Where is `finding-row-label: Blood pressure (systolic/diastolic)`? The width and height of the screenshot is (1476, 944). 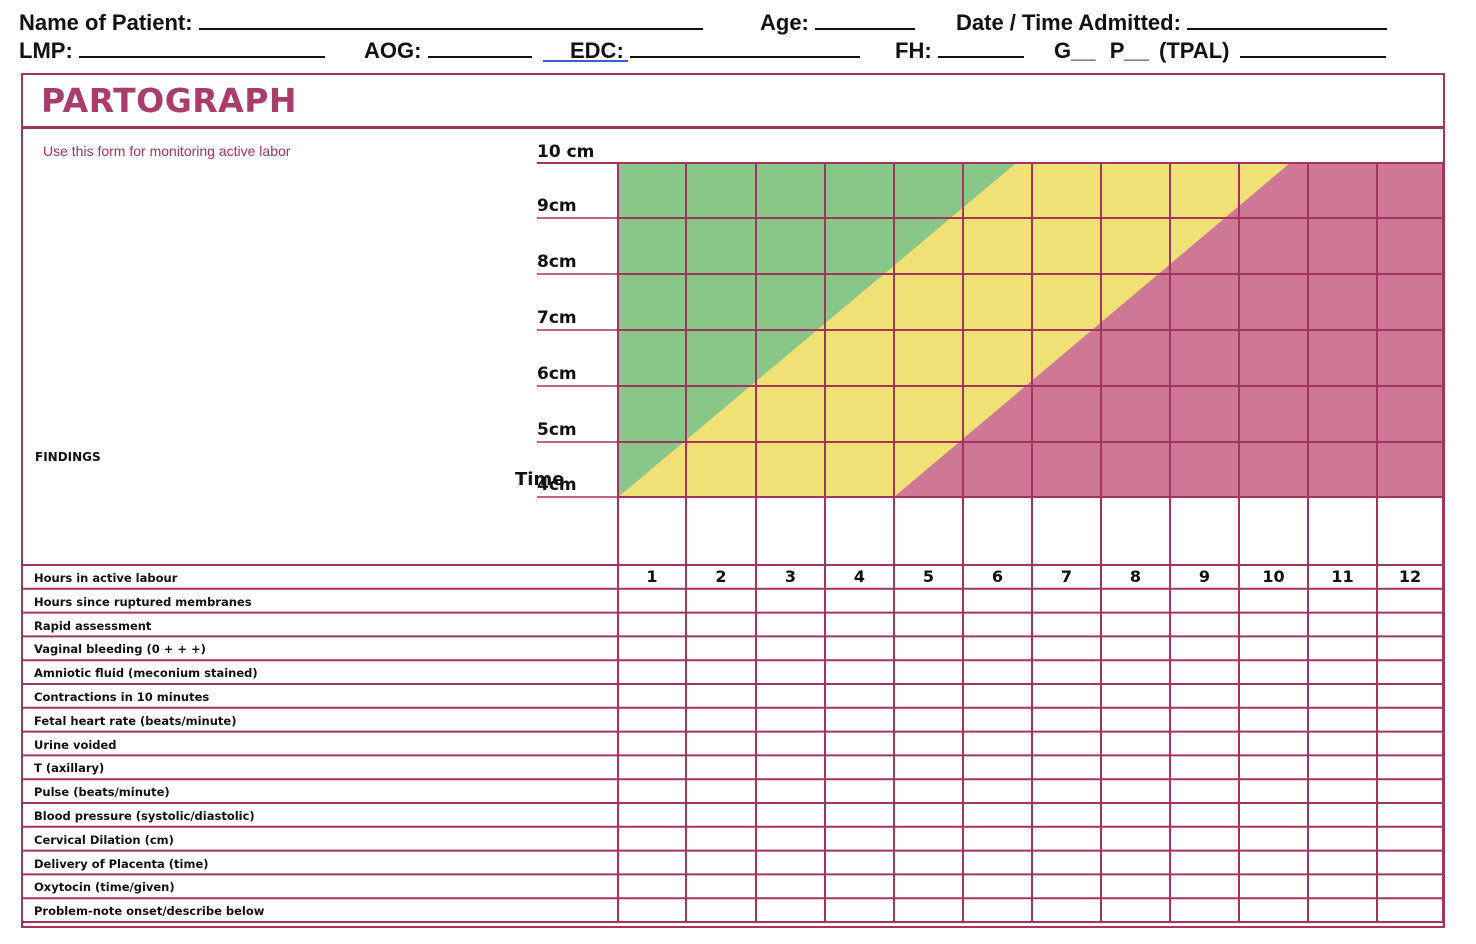
finding-row-label: Blood pressure (systolic/diastolic) is located at coordinates (144, 816).